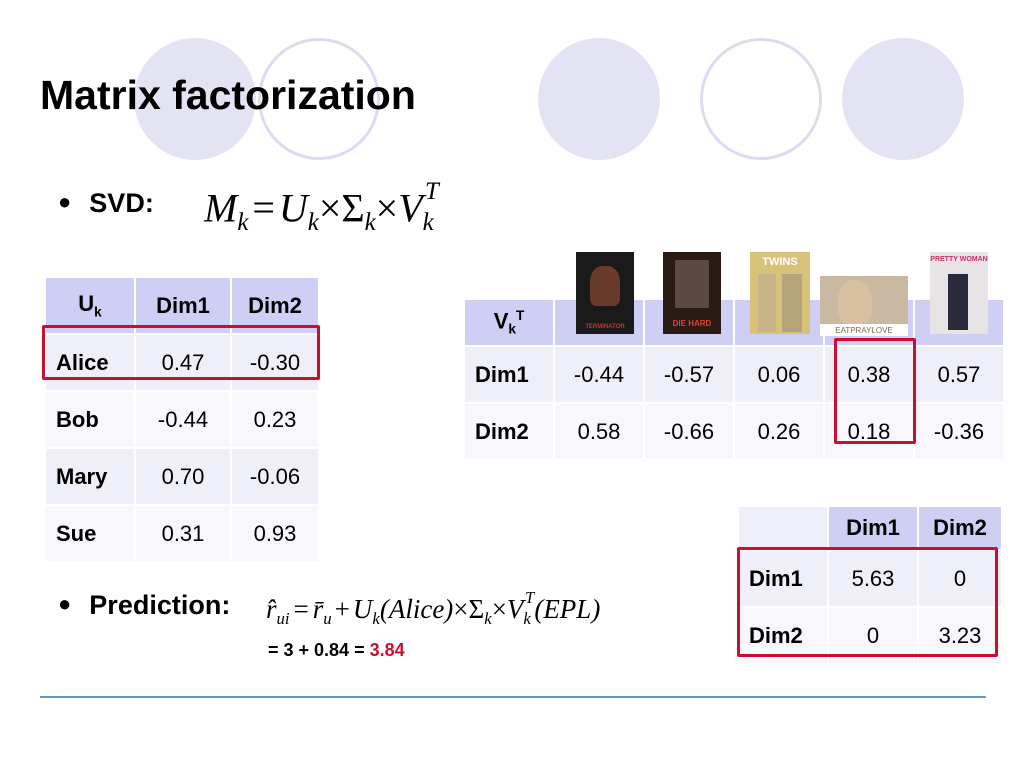 This screenshot has width=1024, height=768. I want to click on svd-label: SVD:, so click(121, 203).